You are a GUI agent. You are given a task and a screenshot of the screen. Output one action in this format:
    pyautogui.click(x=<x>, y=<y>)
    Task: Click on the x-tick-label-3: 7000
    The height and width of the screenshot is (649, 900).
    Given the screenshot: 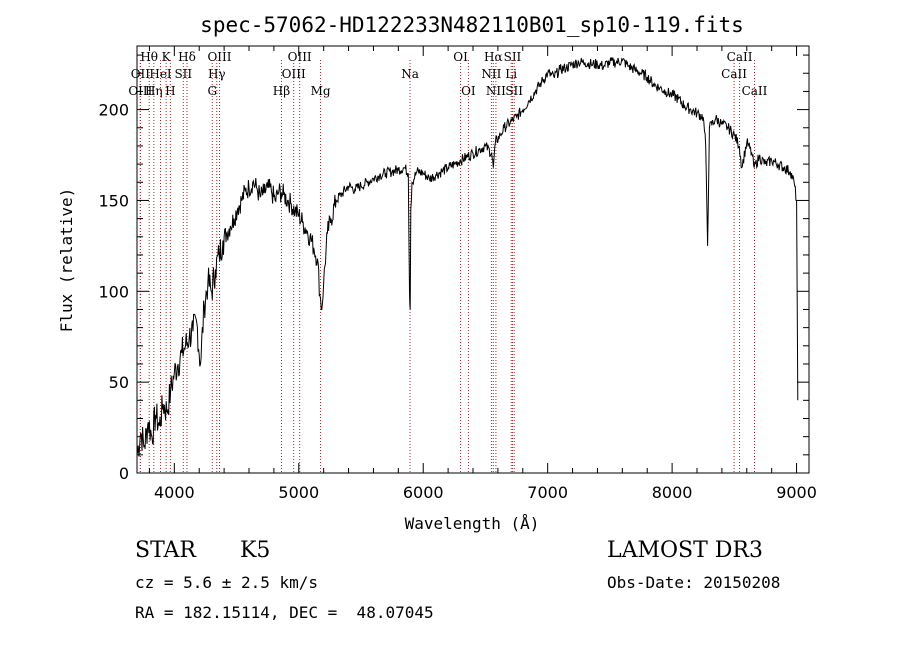 What is the action you would take?
    pyautogui.click(x=547, y=492)
    